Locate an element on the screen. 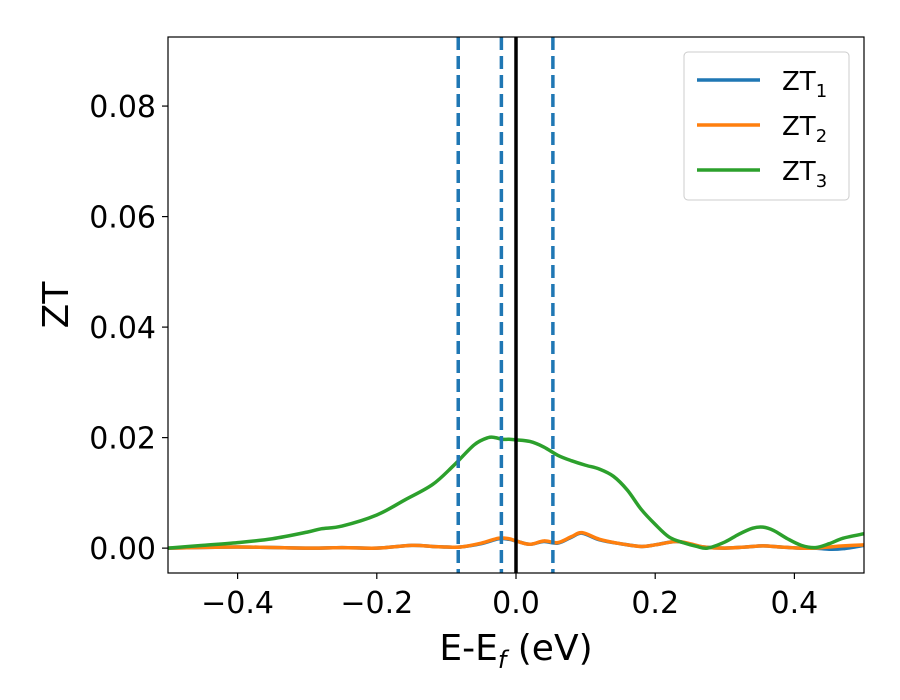  series-line-zt3 is located at coordinates (516, 493).